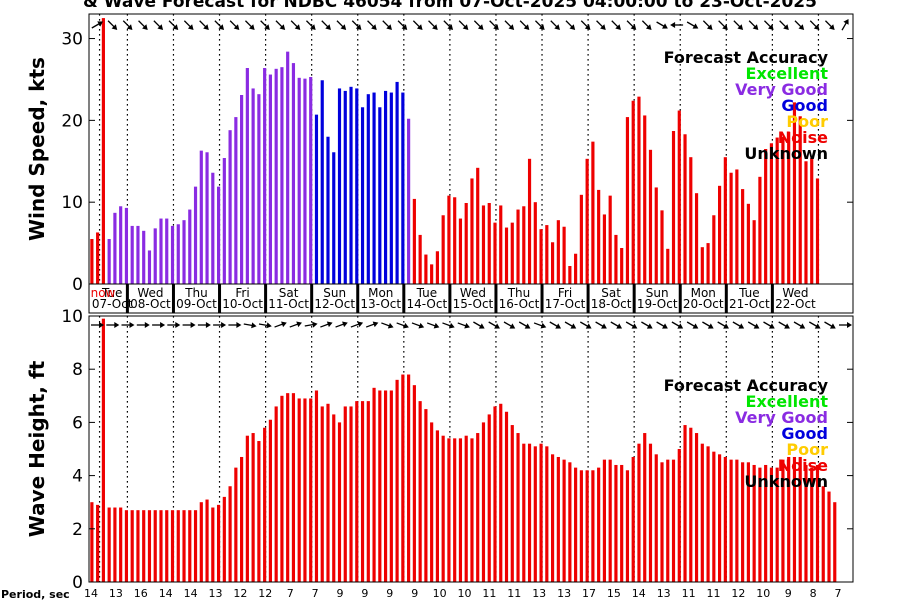 The width and height of the screenshot is (900, 604). Describe the element at coordinates (427, 304) in the screenshot. I see `day-date-label: 14-Oct` at that location.